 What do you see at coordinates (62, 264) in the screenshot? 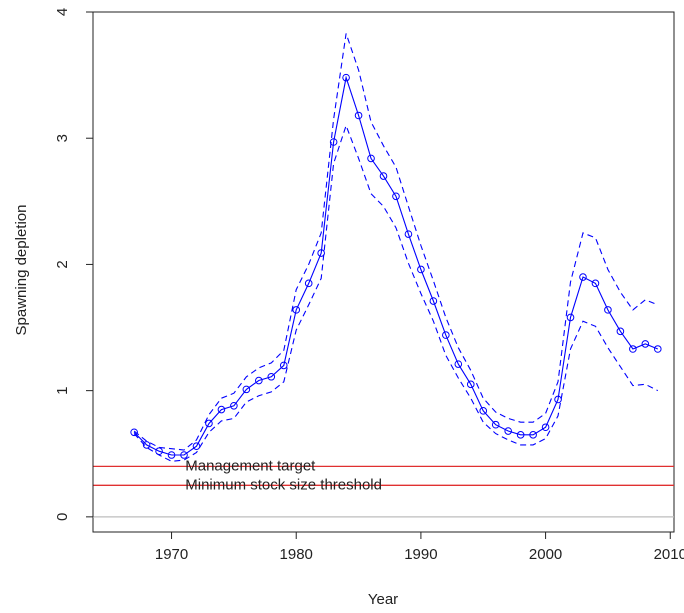
I see `y-tick-label: 2` at bounding box center [62, 264].